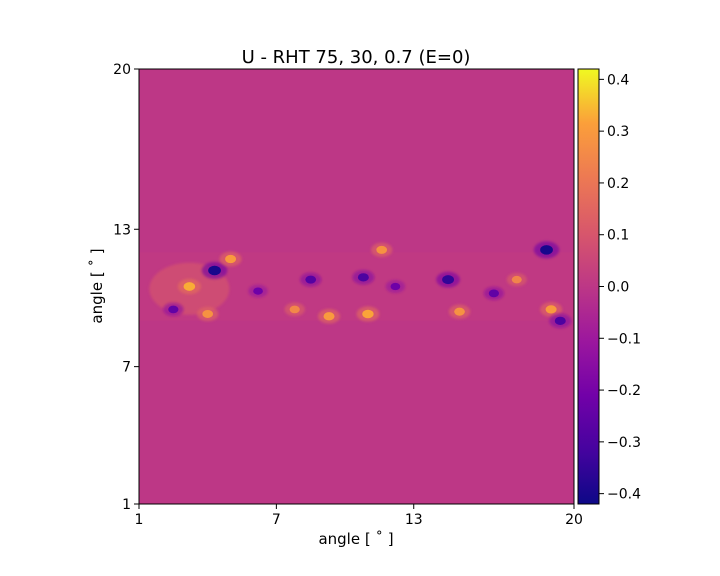 The image size is (720, 576). Describe the element at coordinates (139, 520) in the screenshot. I see `x-tick-label: 1` at that location.